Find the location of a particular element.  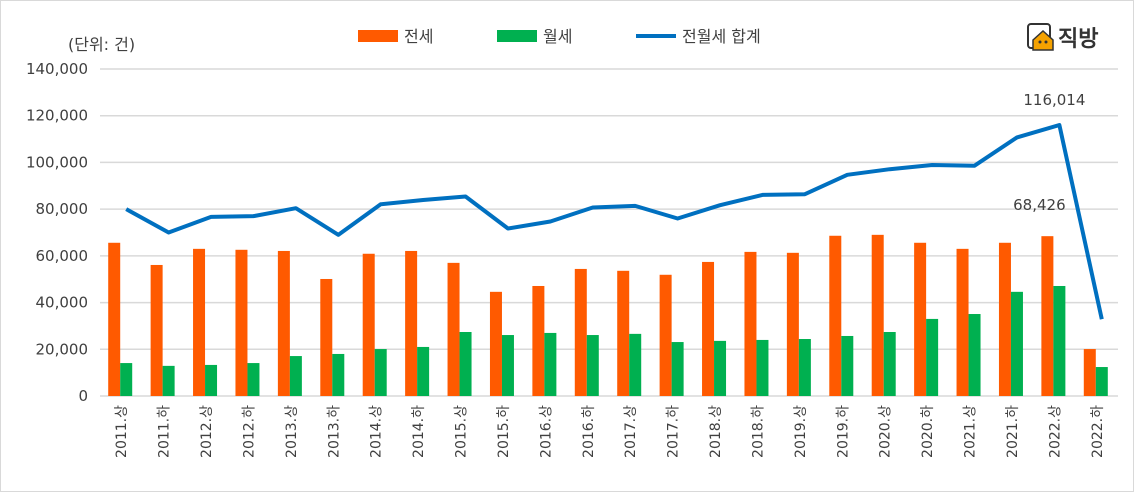

x-tick-label: 2012.하 is located at coordinates (249, 431).